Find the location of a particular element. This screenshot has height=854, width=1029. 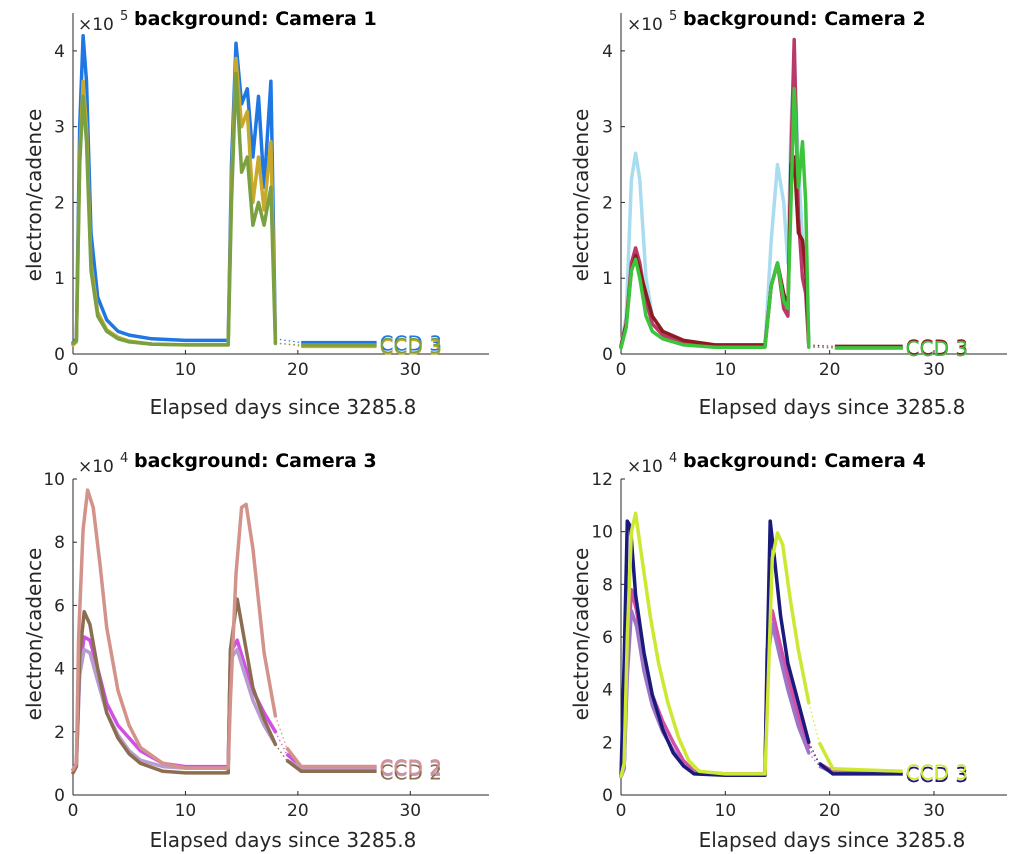

chart-title: background: Camera 4 is located at coordinates (804, 461).